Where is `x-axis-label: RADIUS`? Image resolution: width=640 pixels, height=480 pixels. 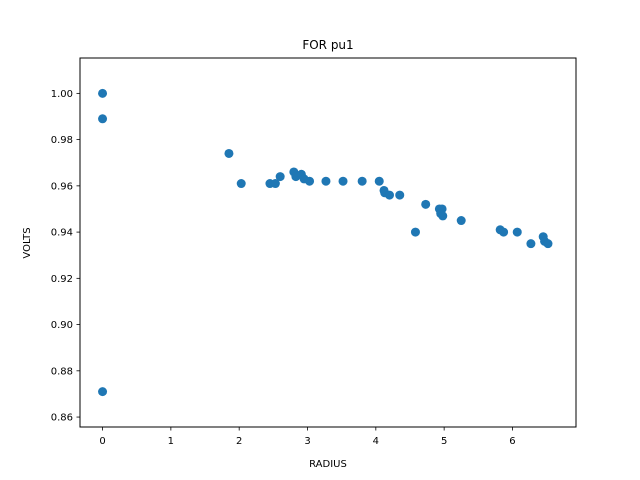
x-axis-label: RADIUS is located at coordinates (328, 464).